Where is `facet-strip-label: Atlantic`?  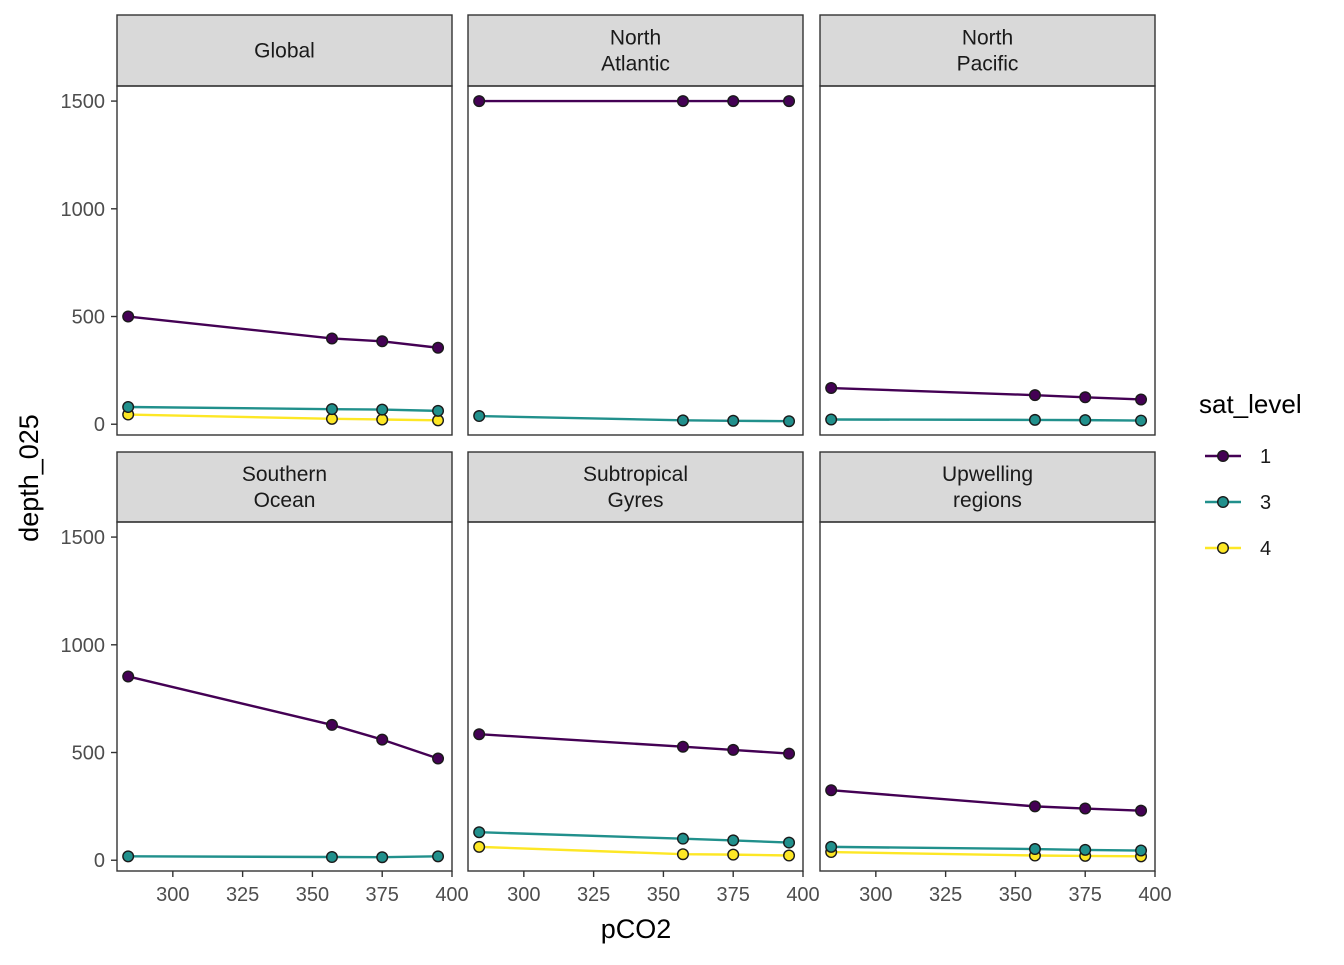 facet-strip-label: Atlantic is located at coordinates (635, 64).